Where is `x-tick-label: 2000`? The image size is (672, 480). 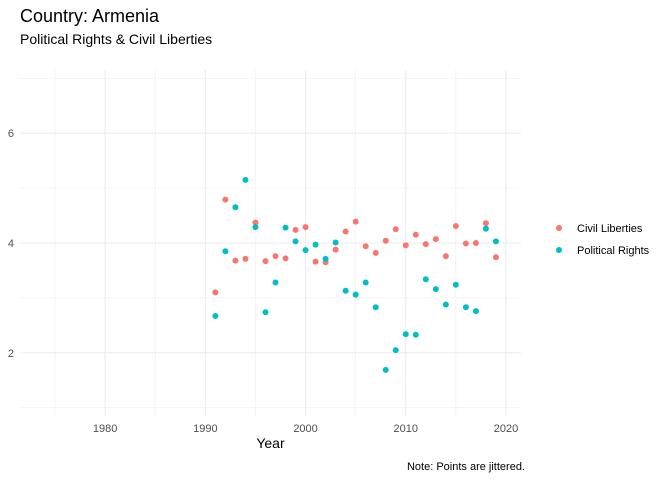
x-tick-label: 2000 is located at coordinates (305, 429).